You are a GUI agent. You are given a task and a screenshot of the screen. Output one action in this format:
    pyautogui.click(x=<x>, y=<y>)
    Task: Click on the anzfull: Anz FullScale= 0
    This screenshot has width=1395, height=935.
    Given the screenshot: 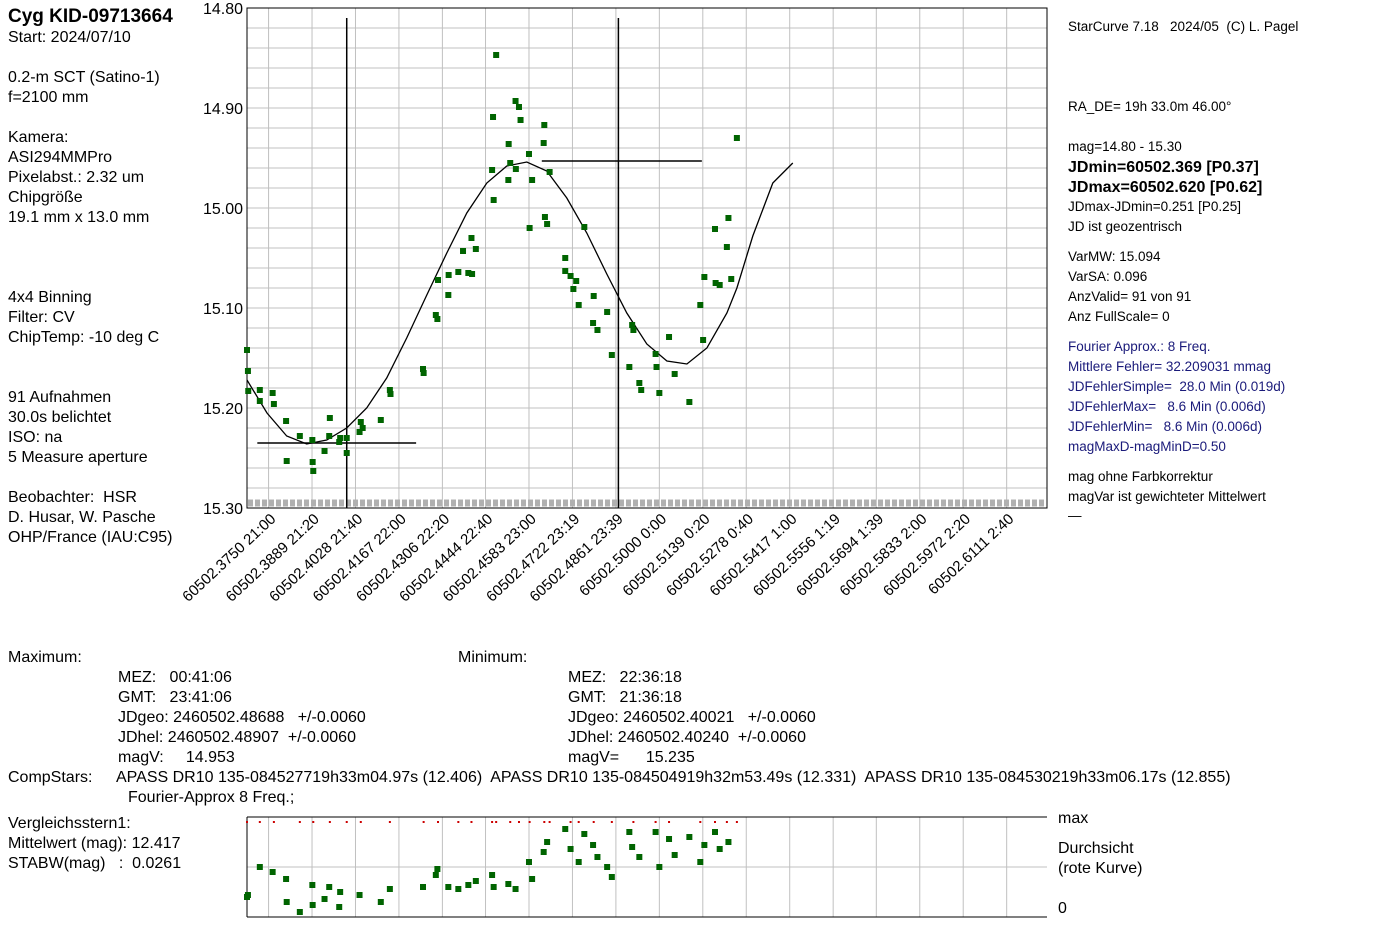 What is the action you would take?
    pyautogui.click(x=1119, y=316)
    